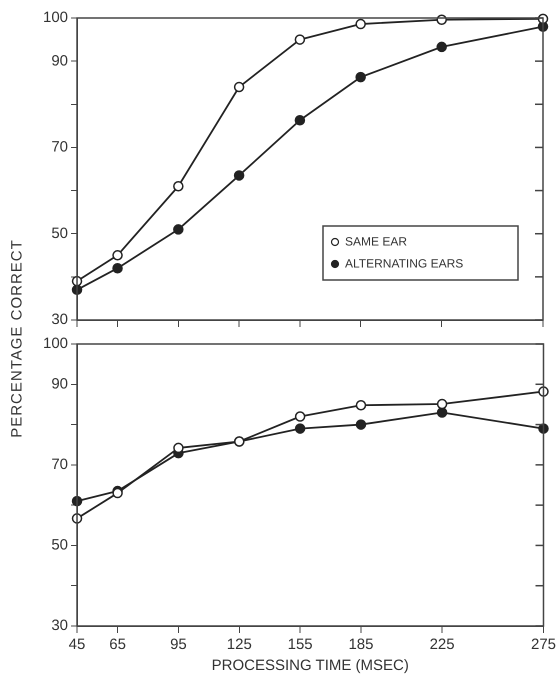 This screenshot has width=559, height=677. I want to click on x-tick-label: 155, so click(300, 645).